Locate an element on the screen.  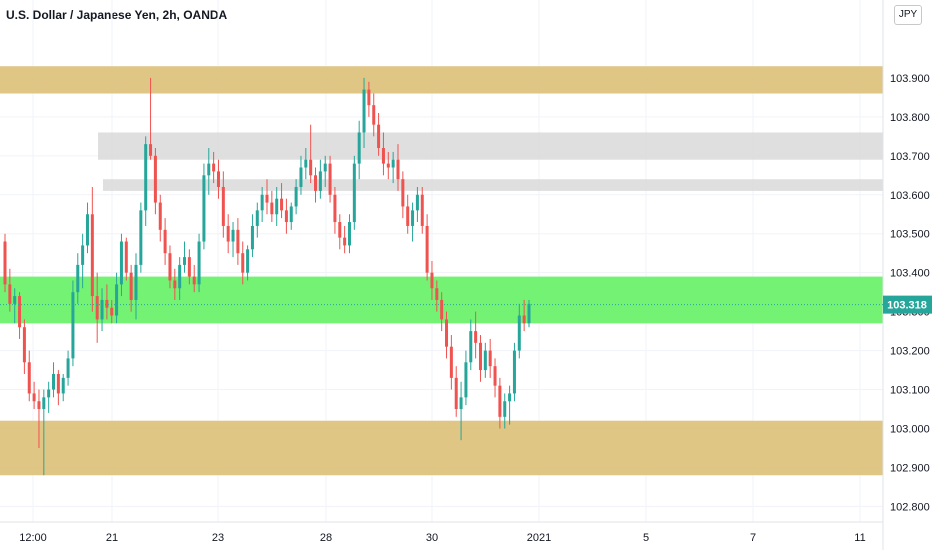
x-tick-label: 11 is located at coordinates (859, 538).